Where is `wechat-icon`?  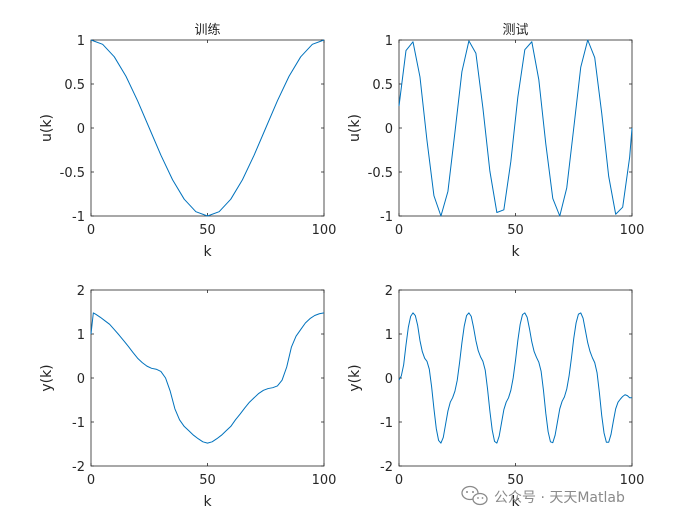 wechat-icon is located at coordinates (474, 495).